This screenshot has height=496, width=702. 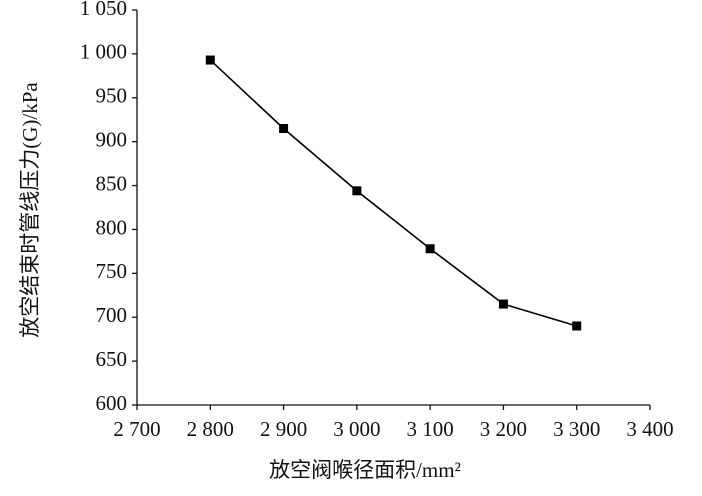 I want to click on x-tick-label: 3 100, so click(x=430, y=429).